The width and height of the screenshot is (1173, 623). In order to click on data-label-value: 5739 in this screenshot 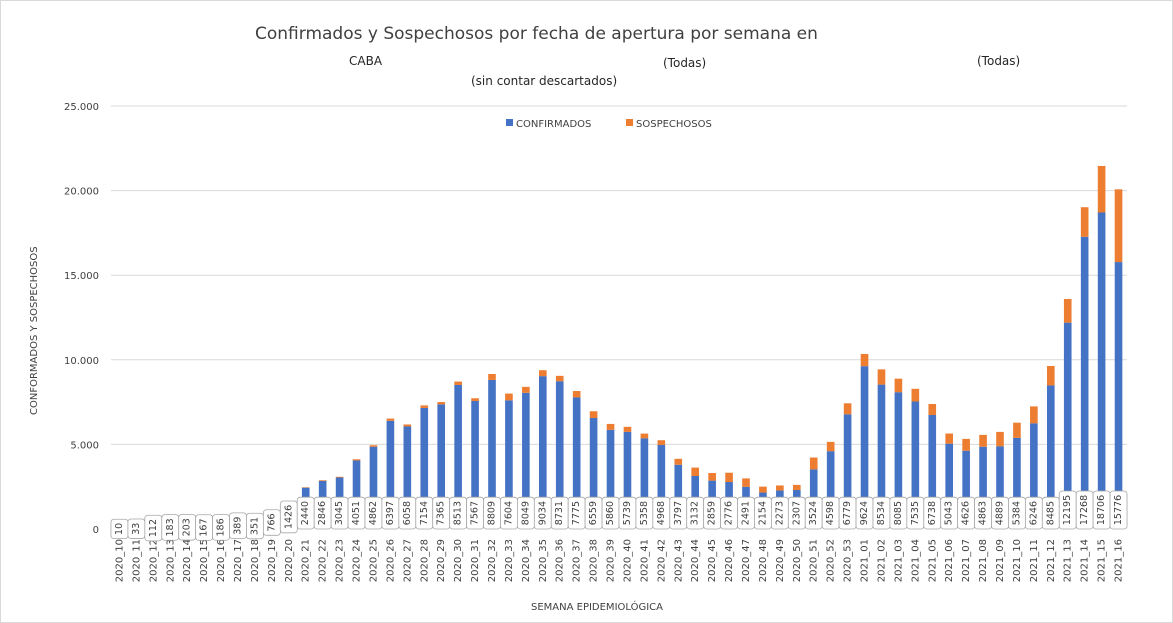, I will do `click(627, 513)`.